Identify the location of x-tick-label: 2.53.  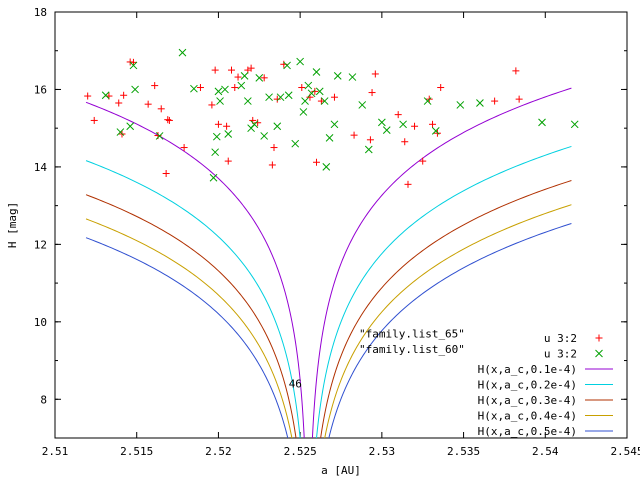
(382, 451).